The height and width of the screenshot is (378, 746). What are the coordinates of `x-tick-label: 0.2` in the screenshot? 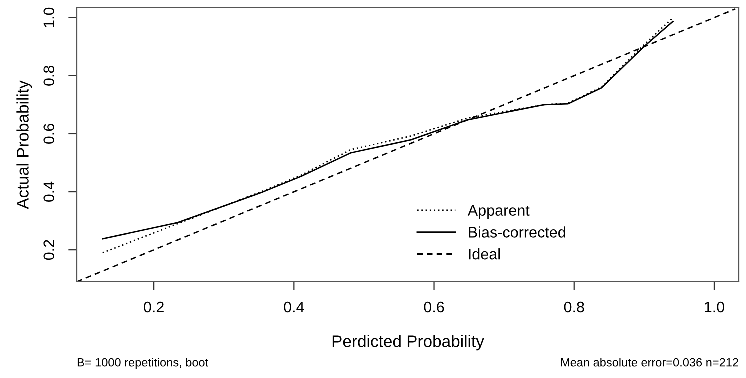 It's located at (154, 307).